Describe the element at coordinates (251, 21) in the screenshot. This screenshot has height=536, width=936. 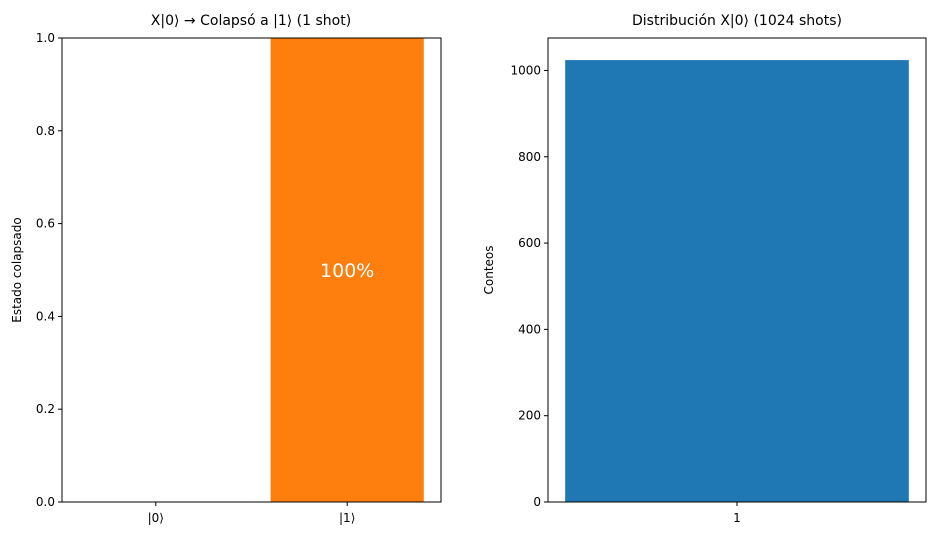
I see `collapse-chart-title: X|0⟩ → Colapsó a |1⟩ (1 shot)` at that location.